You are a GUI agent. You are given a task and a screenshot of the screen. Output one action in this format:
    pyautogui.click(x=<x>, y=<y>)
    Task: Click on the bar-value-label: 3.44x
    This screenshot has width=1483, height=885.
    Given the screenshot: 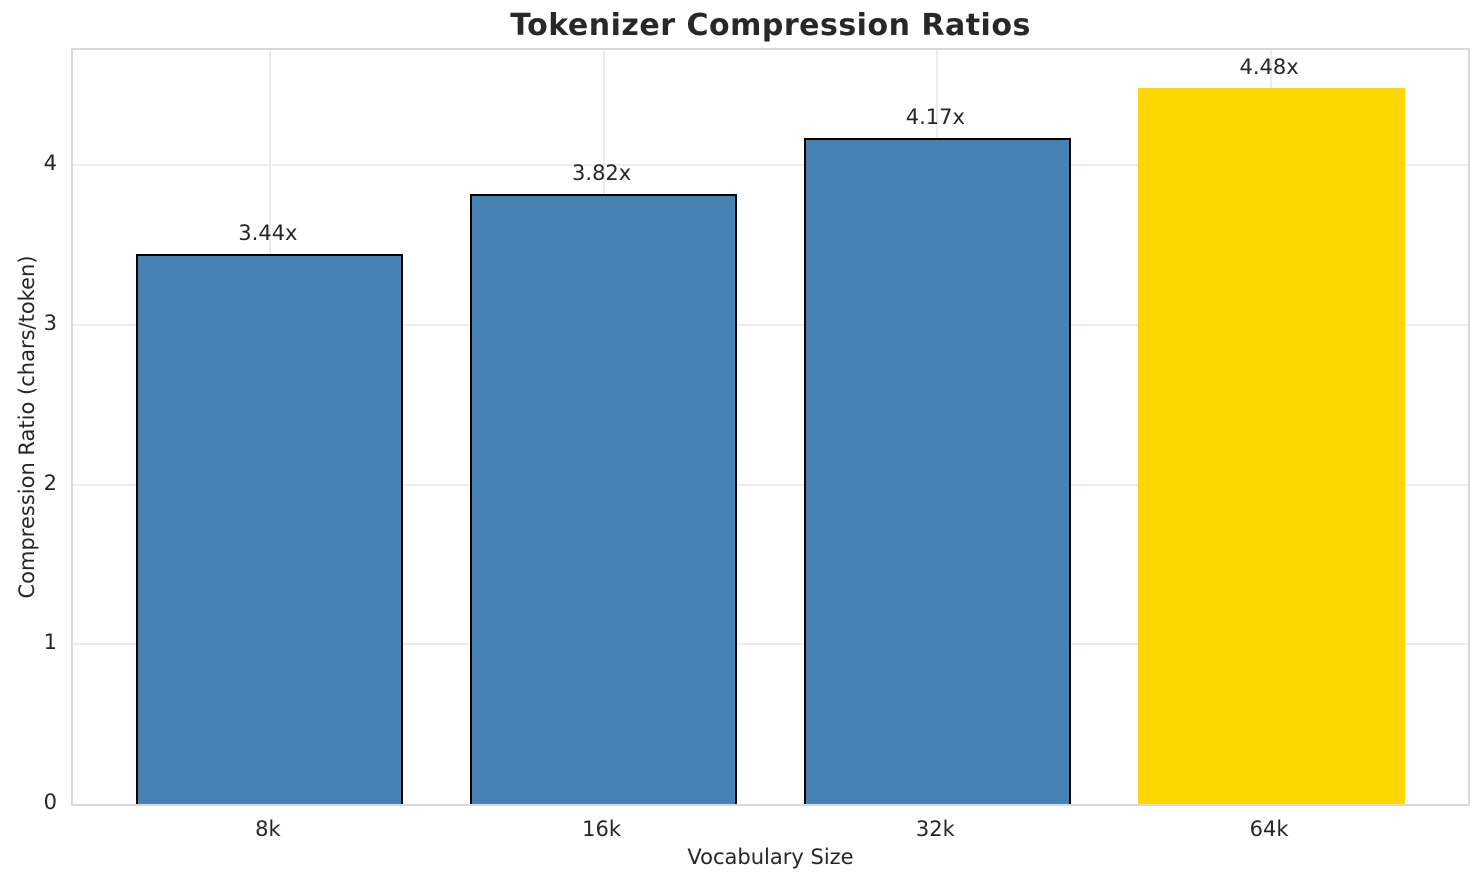 What is the action you would take?
    pyautogui.click(x=268, y=233)
    